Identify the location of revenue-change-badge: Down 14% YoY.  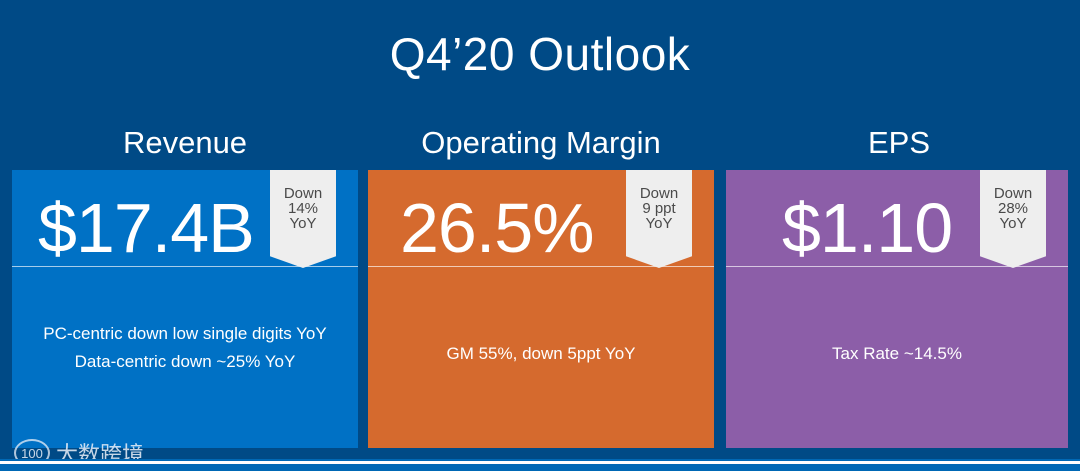
(303, 219).